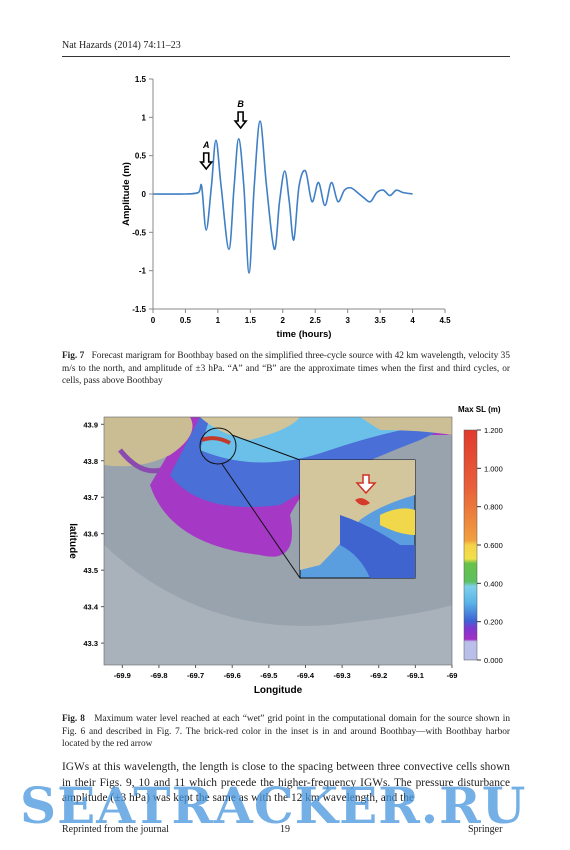 The height and width of the screenshot is (850, 570). I want to click on x-tick-label: 2.5, so click(316, 320).